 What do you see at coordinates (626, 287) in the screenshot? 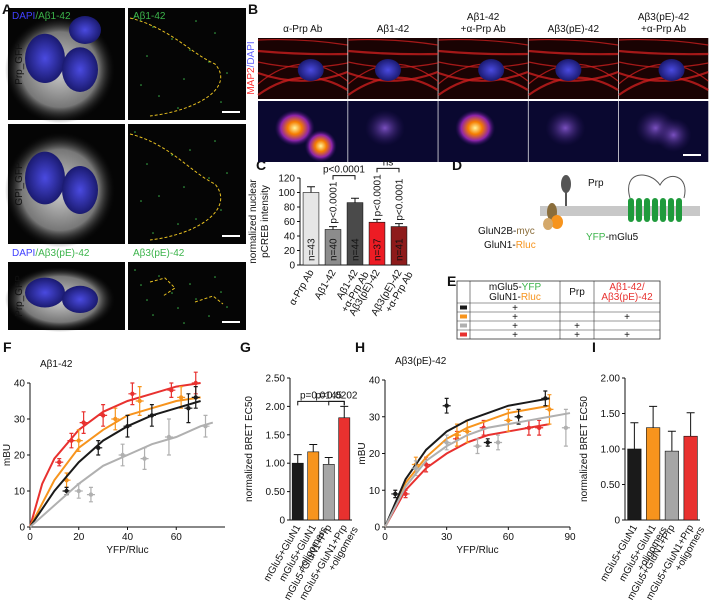
I see `label: Aβ1-42/` at bounding box center [626, 287].